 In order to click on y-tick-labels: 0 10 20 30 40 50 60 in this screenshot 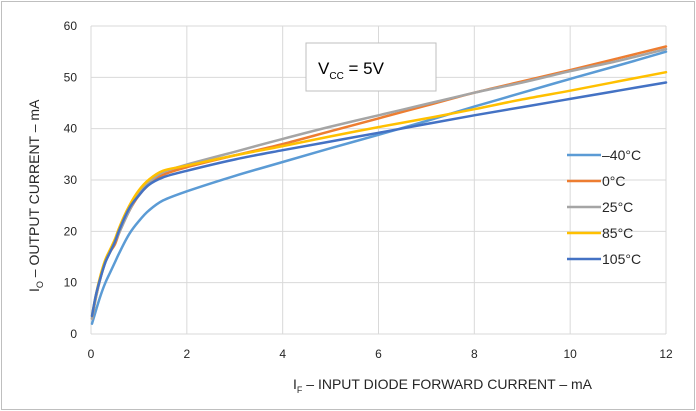, I will do `click(71, 180)`.